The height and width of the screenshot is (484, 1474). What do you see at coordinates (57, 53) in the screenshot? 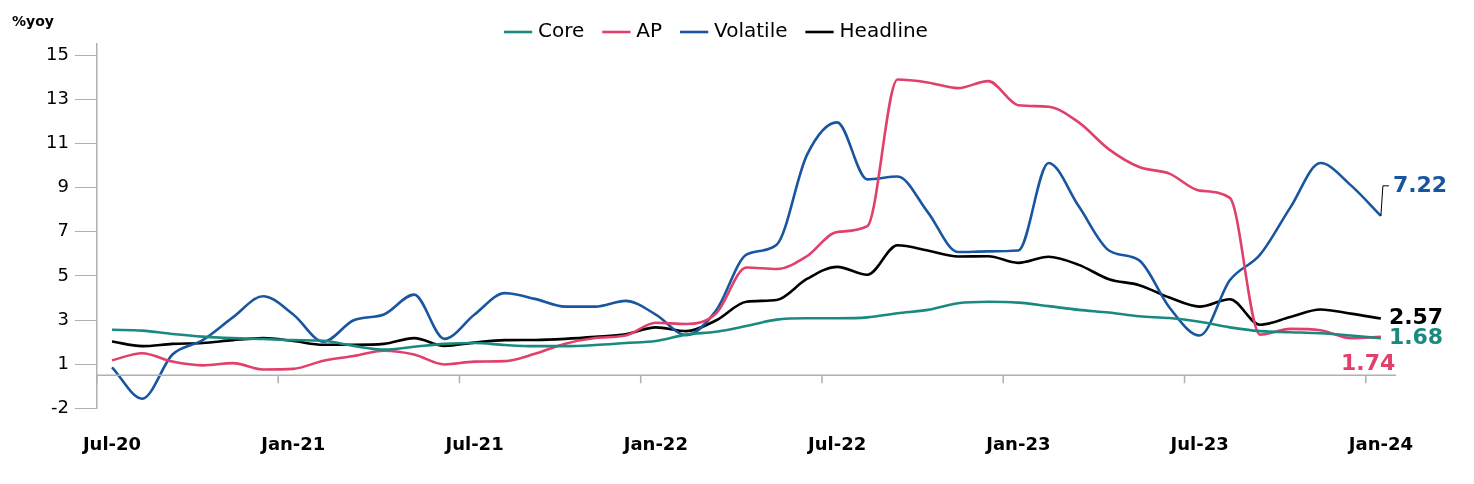
I see `y-tick-label: 15` at bounding box center [57, 53].